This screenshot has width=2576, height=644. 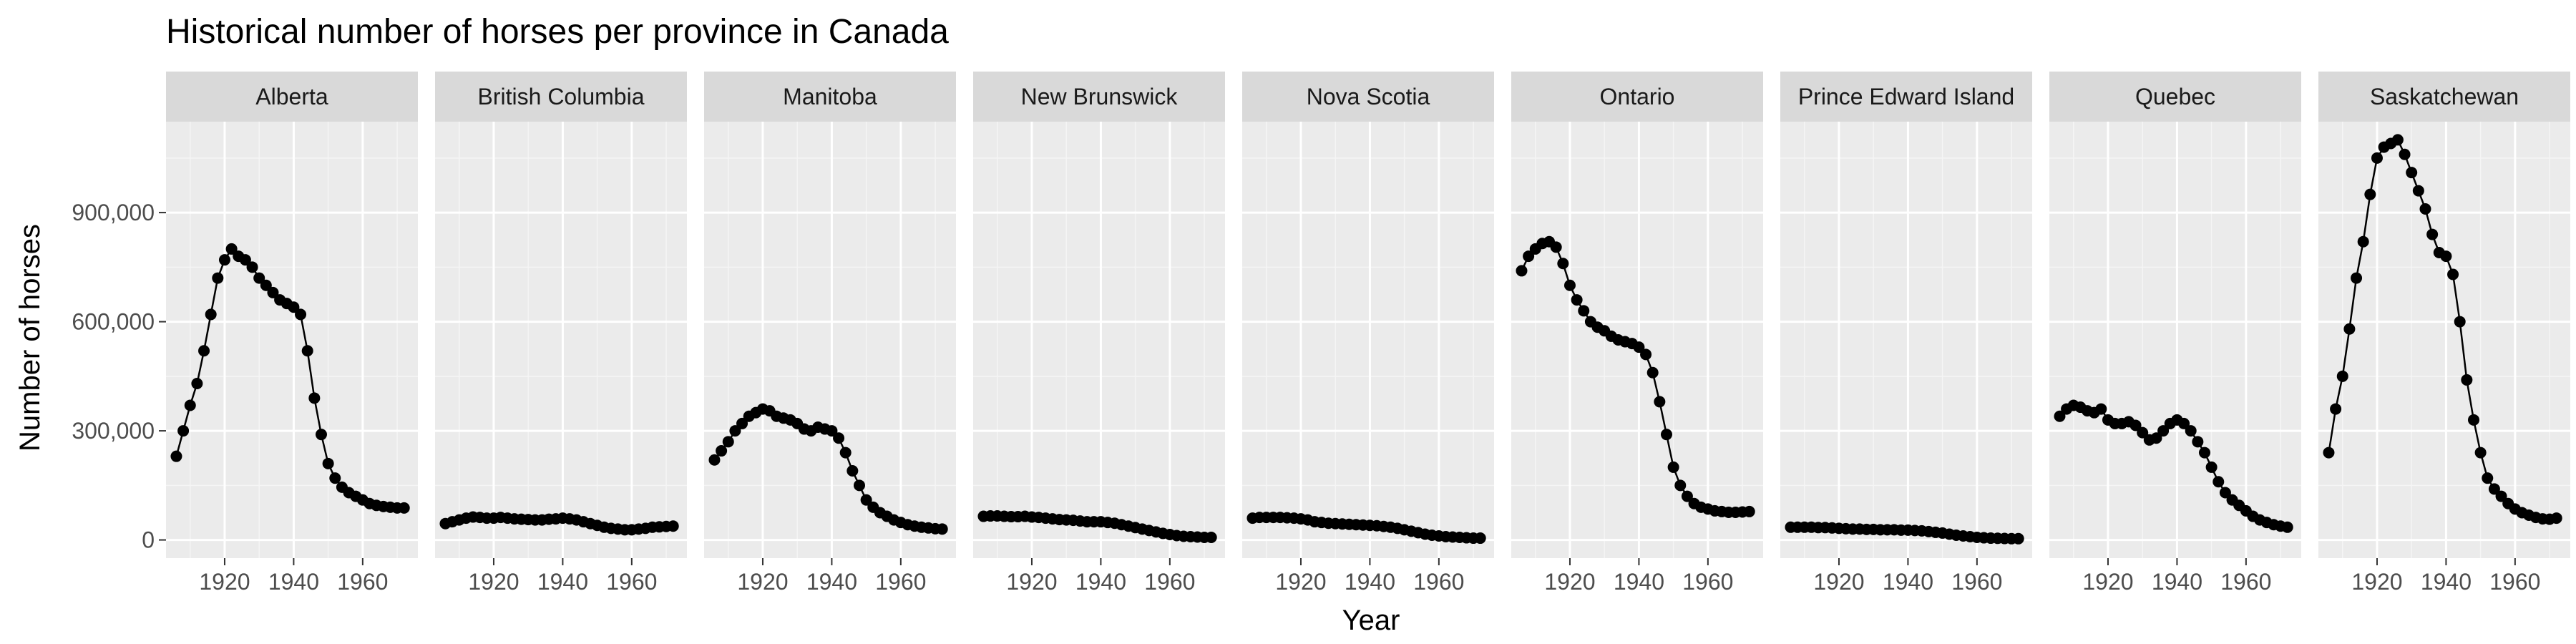 I want to click on facet-panel: Ontario 1920 1940 1960, so click(x=1637, y=333).